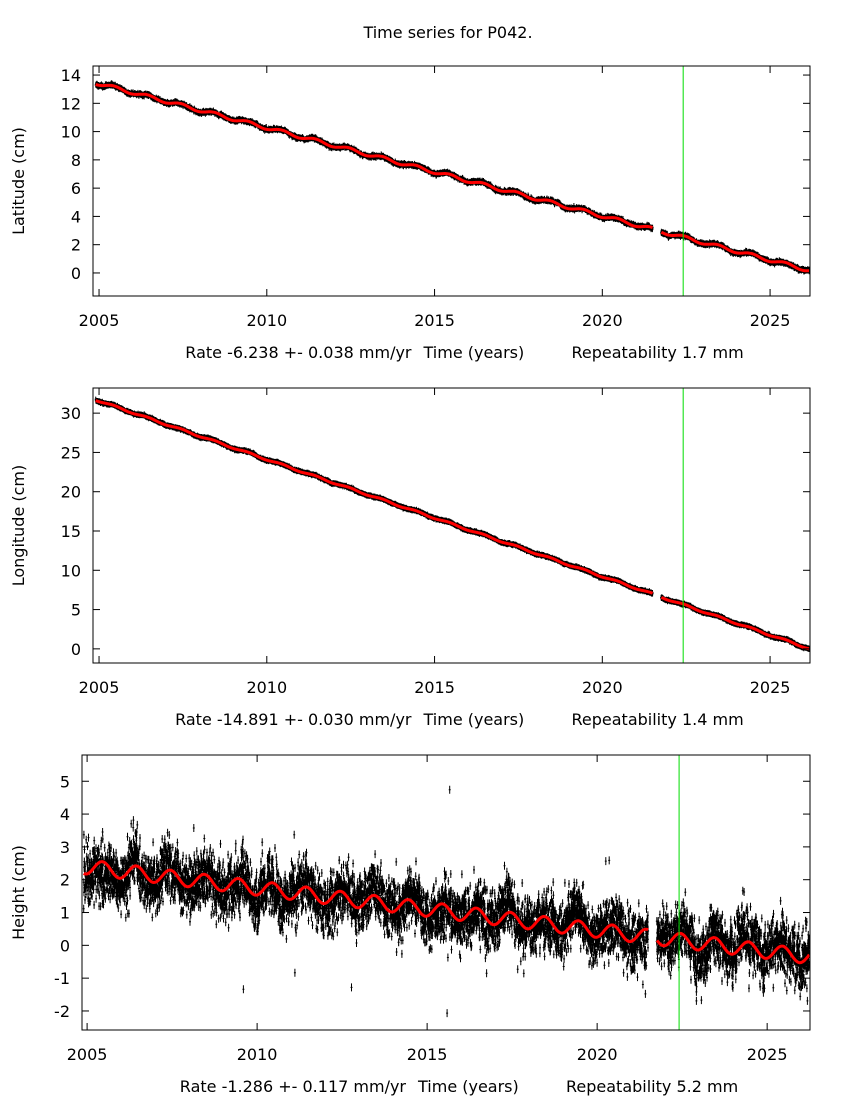  What do you see at coordinates (658, 719) in the screenshot?
I see `repeatability-label: Repeatability 1.4 mm` at bounding box center [658, 719].